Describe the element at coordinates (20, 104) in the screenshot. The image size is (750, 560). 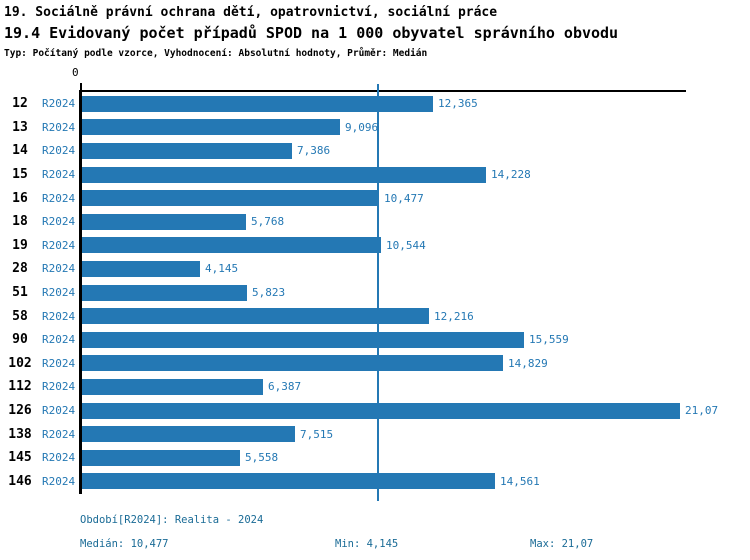
I see `row-code: 12` at that location.